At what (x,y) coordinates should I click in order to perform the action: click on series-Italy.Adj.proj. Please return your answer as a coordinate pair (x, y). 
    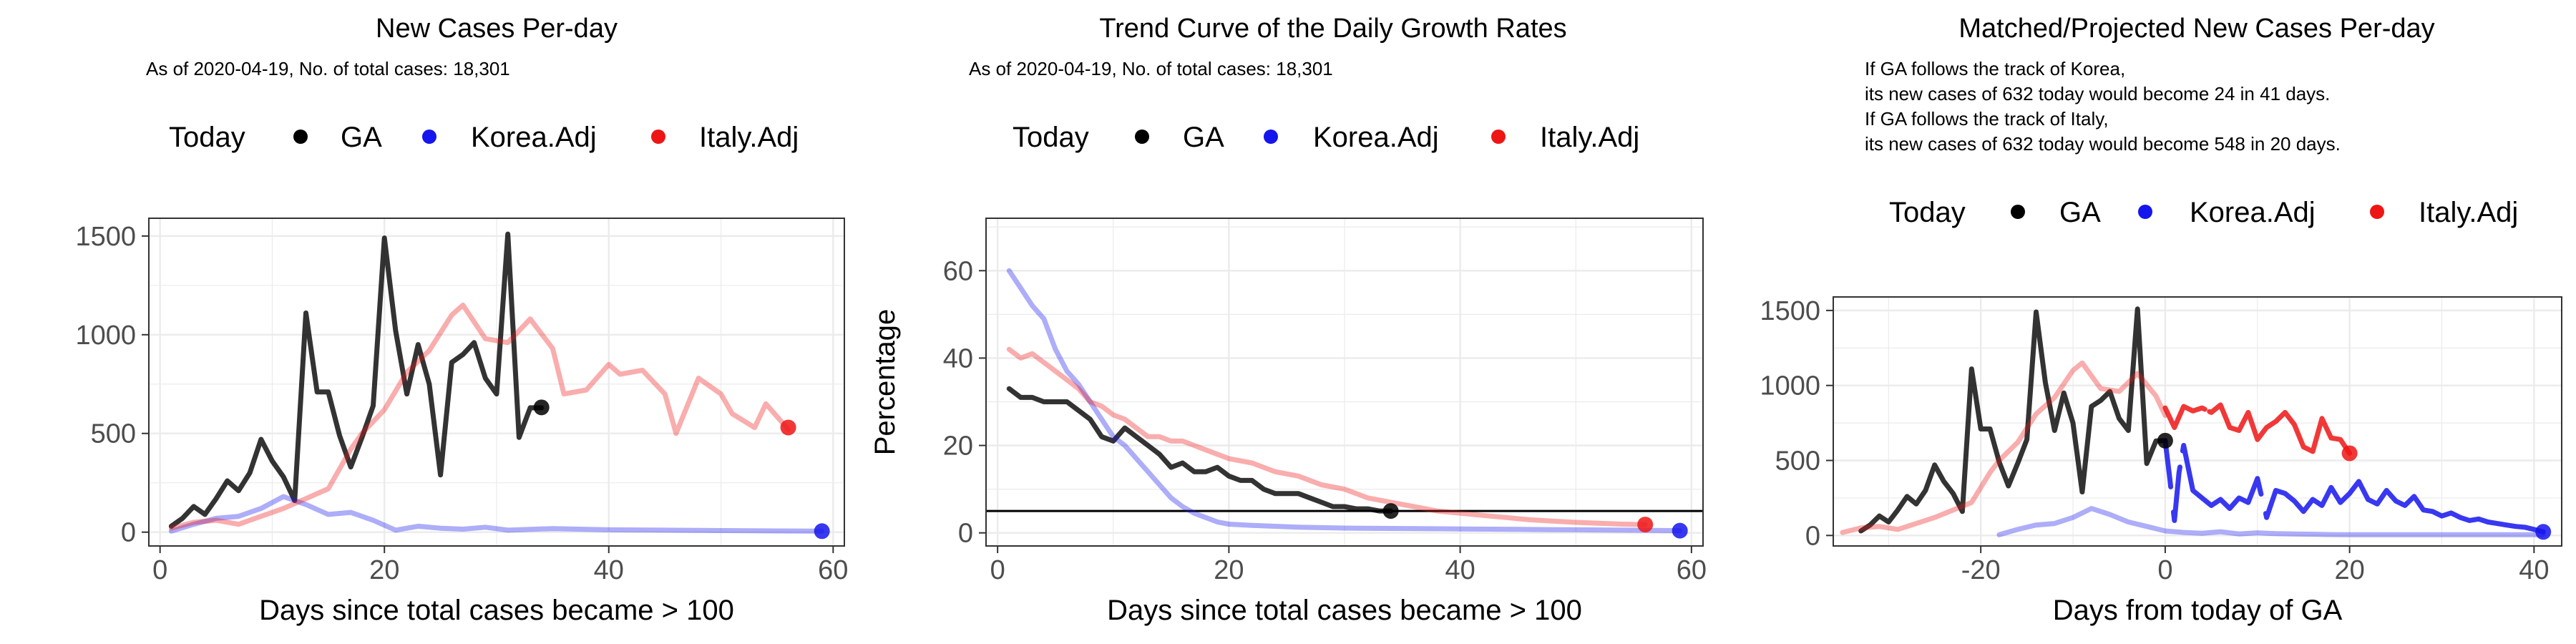
    Looking at the image, I should click on (2257, 429).